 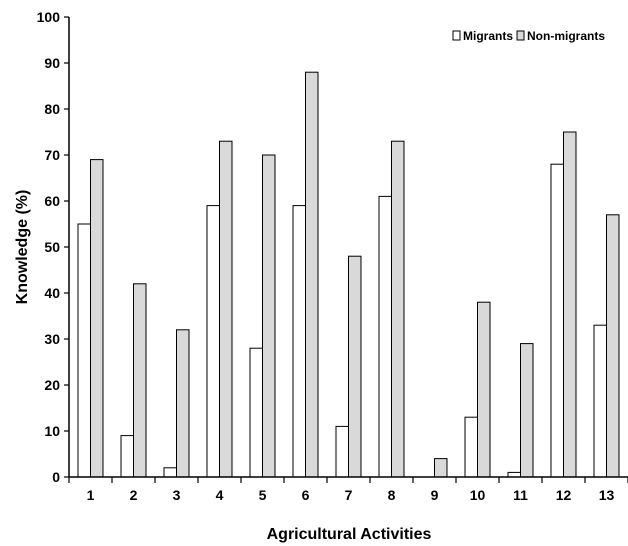 What do you see at coordinates (392, 495) in the screenshot?
I see `x-tick-label: 8` at bounding box center [392, 495].